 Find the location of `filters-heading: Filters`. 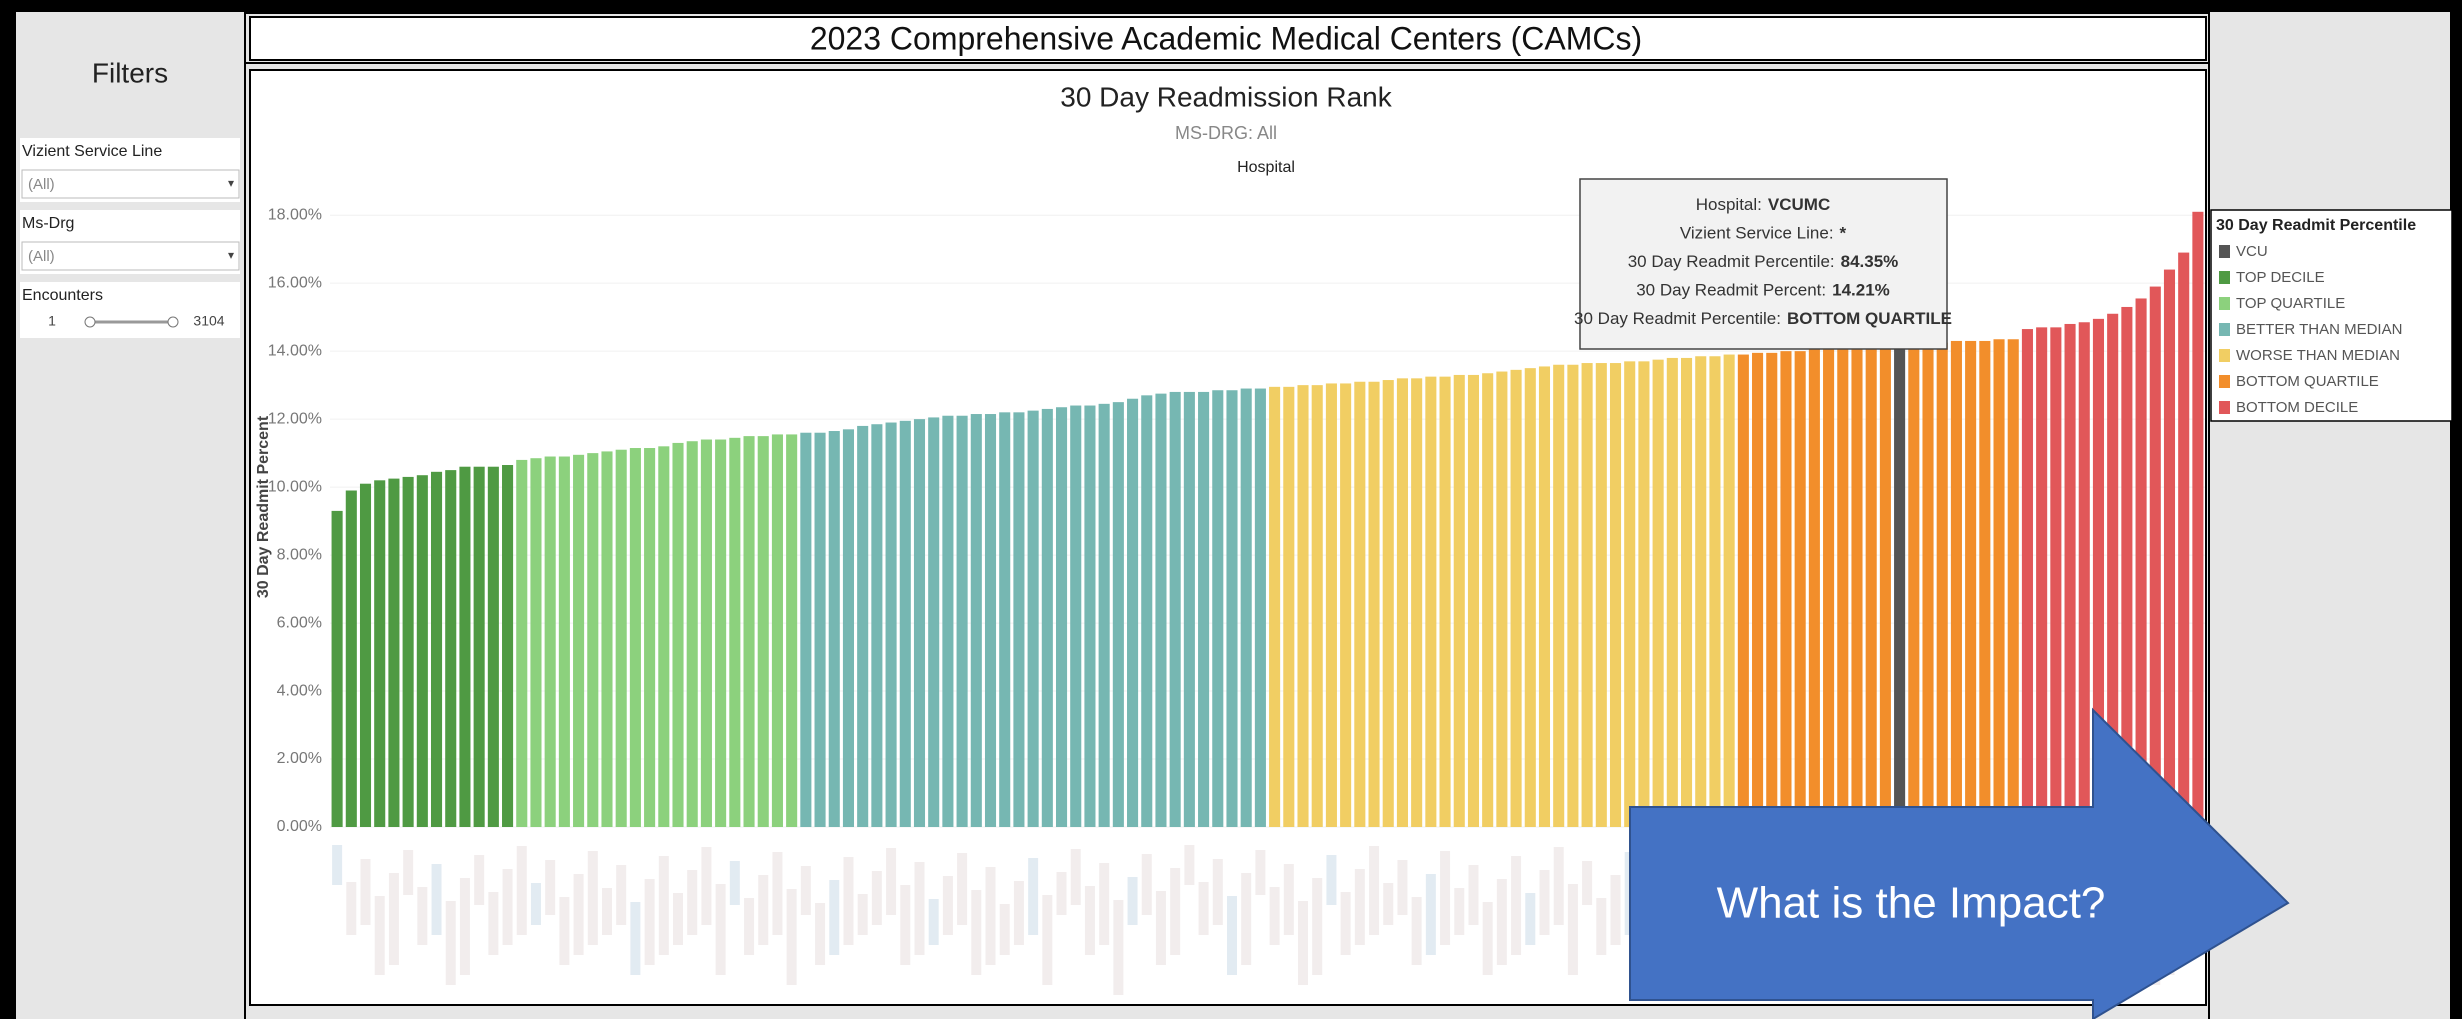

filters-heading: Filters is located at coordinates (130, 72).